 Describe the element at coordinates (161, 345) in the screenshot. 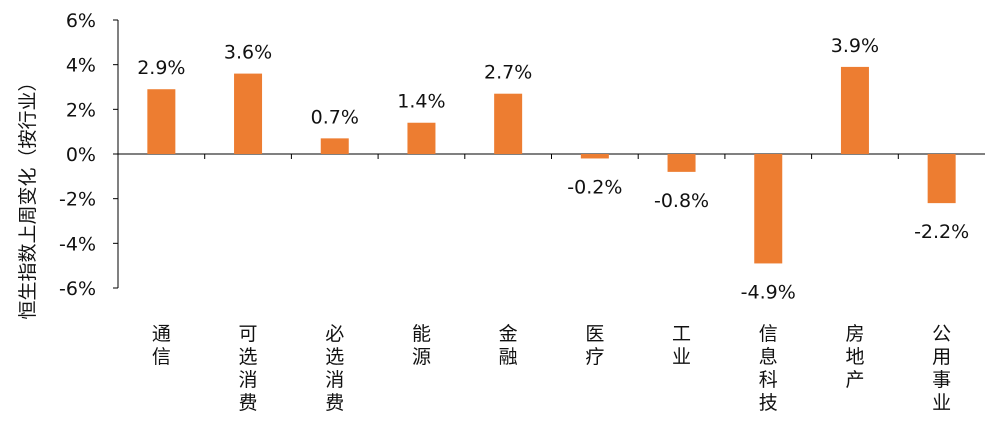

I see `category-label: 通信` at that location.